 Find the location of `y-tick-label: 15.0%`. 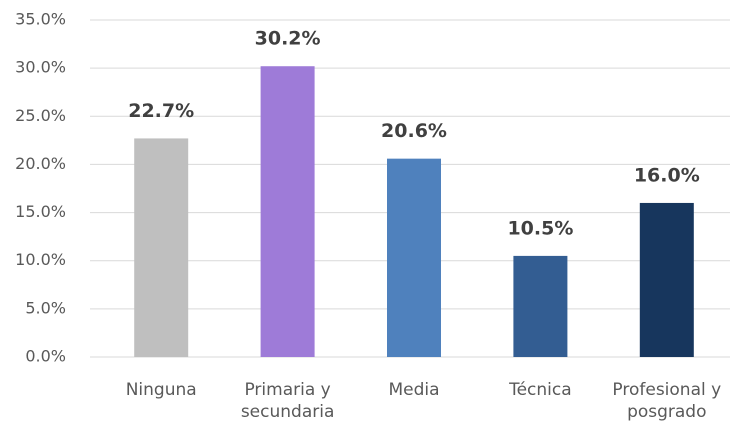

y-tick-label: 15.0% is located at coordinates (40, 211).